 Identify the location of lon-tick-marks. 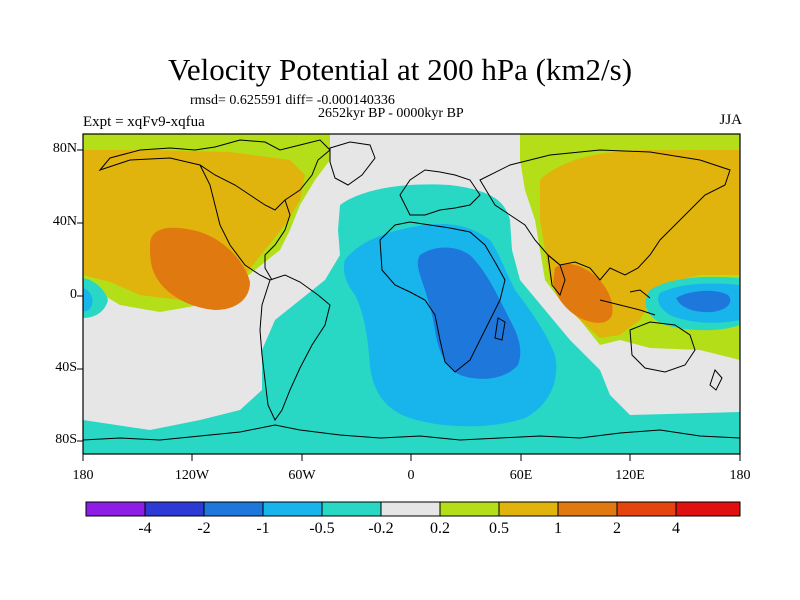
(411, 457).